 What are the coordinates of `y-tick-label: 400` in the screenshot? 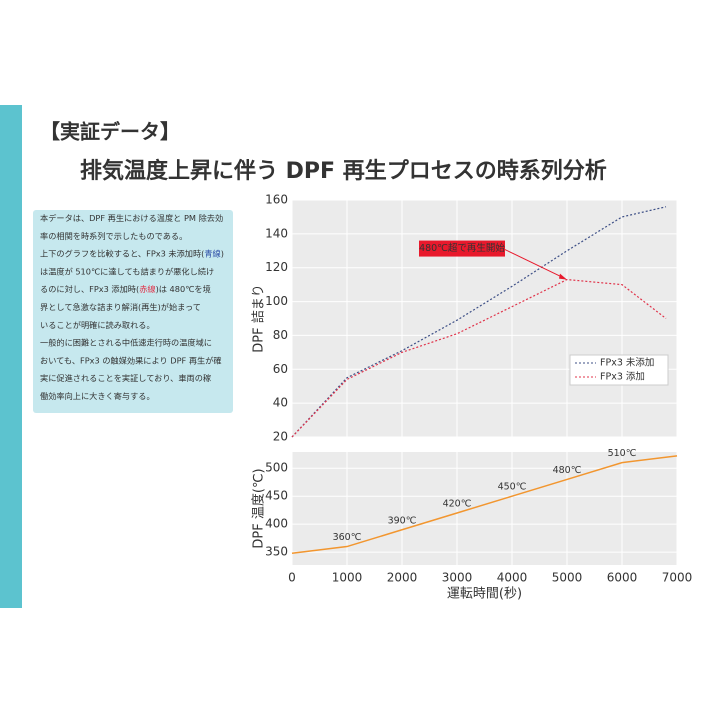 It's located at (276, 524).